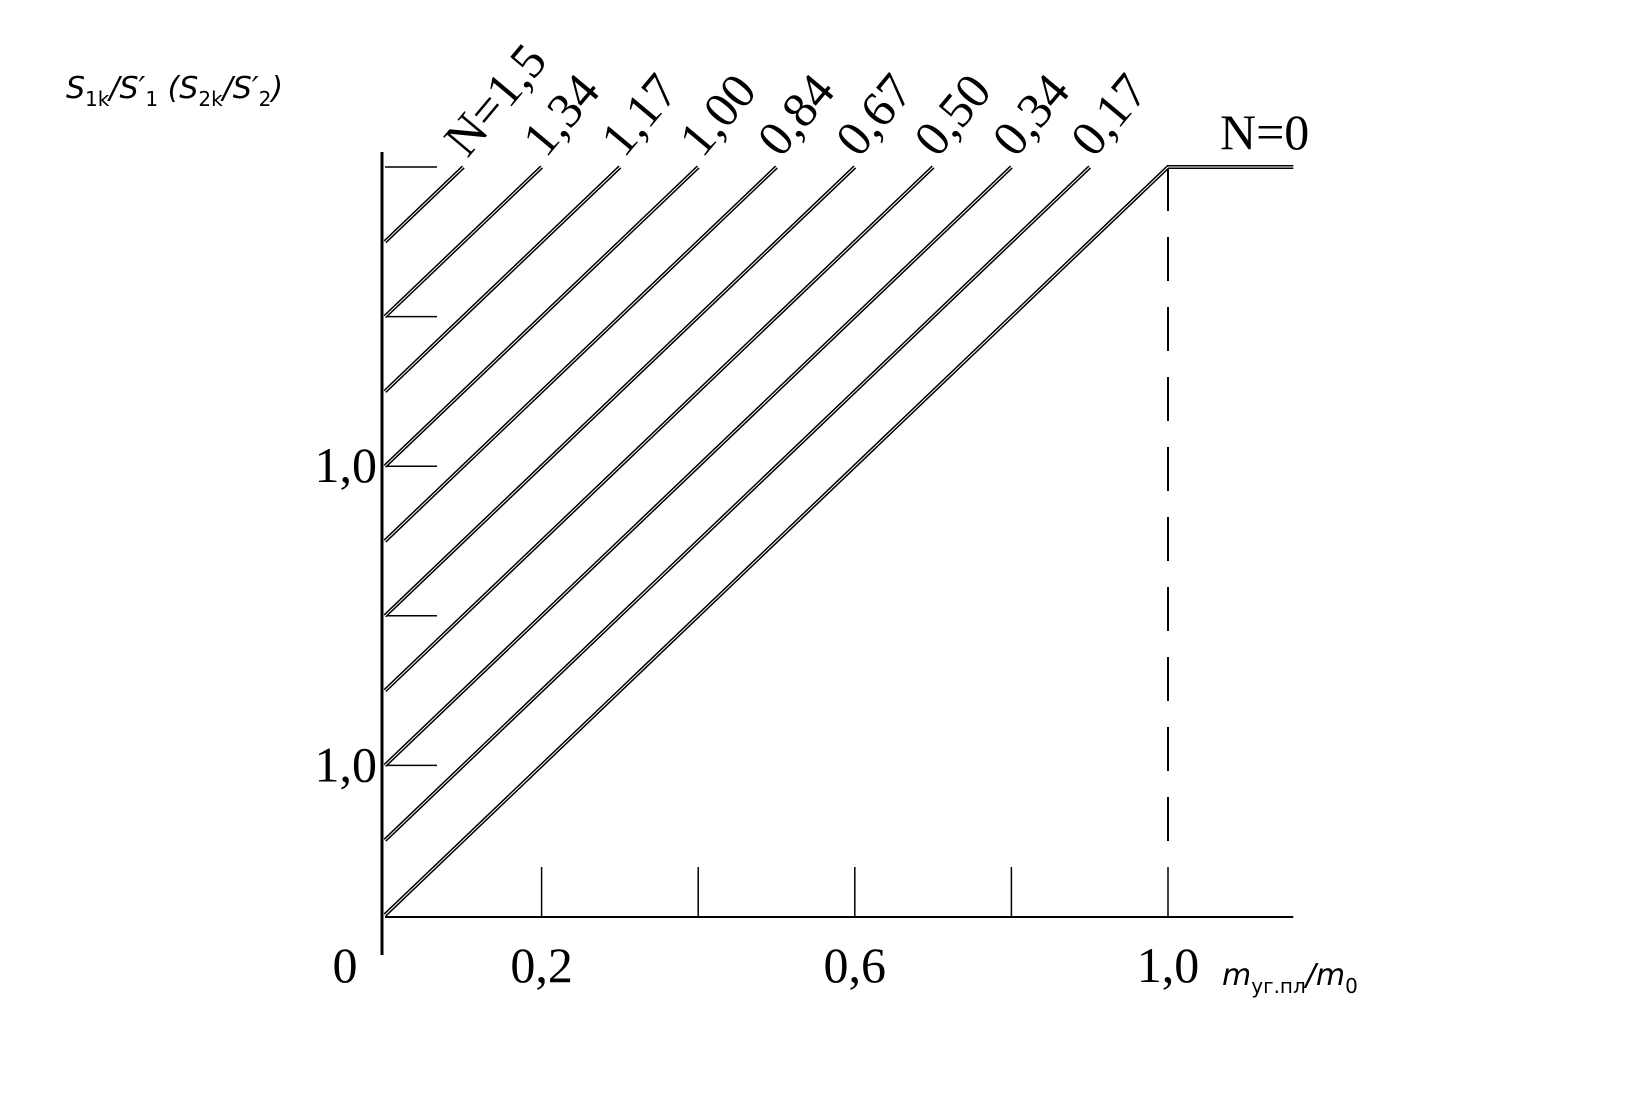  I want to click on y-axis-label-part: ), so click(276, 88).